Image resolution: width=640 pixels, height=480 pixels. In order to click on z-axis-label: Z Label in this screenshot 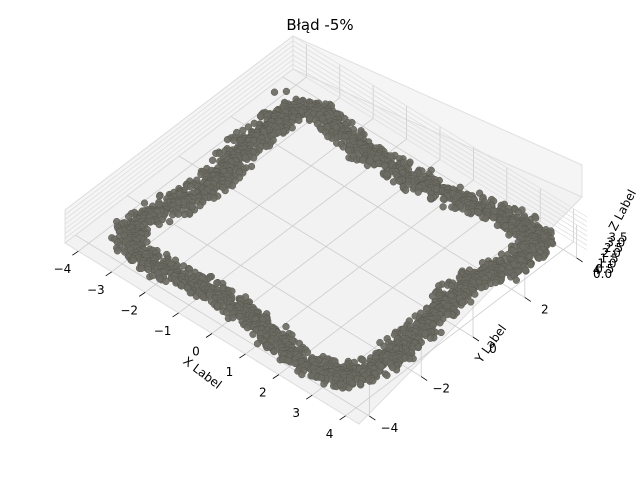, I will do `click(622, 210)`.